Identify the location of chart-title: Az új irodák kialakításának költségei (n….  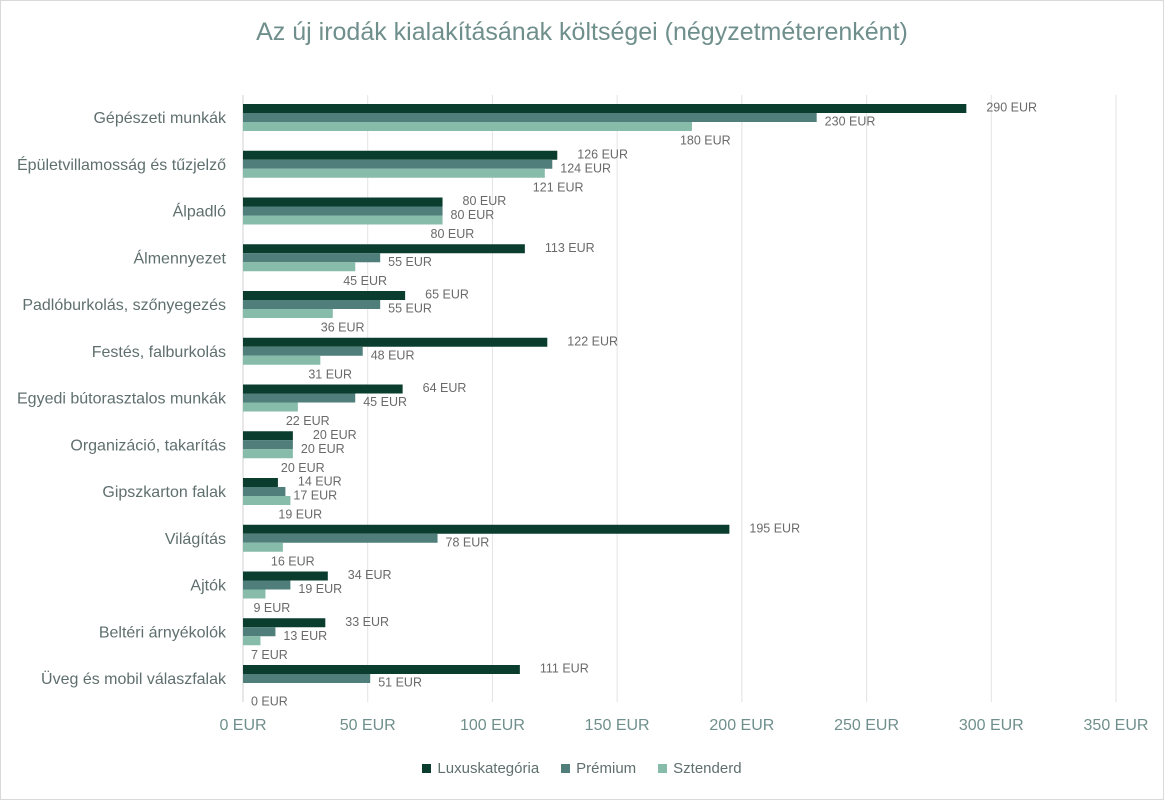
(582, 32).